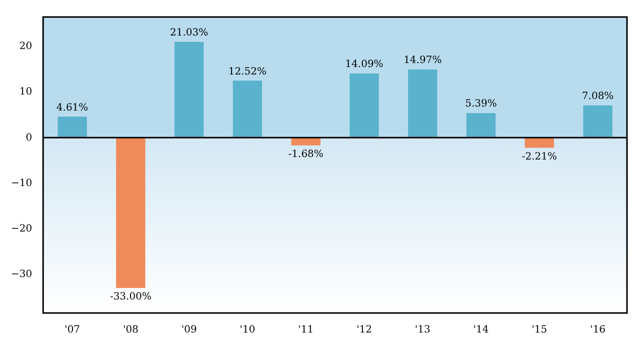 The width and height of the screenshot is (641, 347). Describe the element at coordinates (189, 330) in the screenshot. I see `x-tick-label: '09` at that location.